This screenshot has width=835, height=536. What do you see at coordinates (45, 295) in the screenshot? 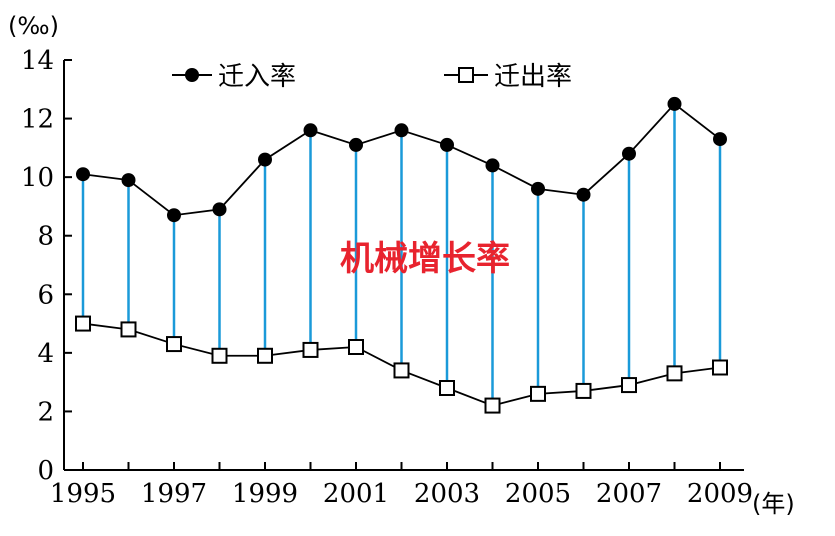
I see `y-tick-label-6: 6` at bounding box center [45, 295].